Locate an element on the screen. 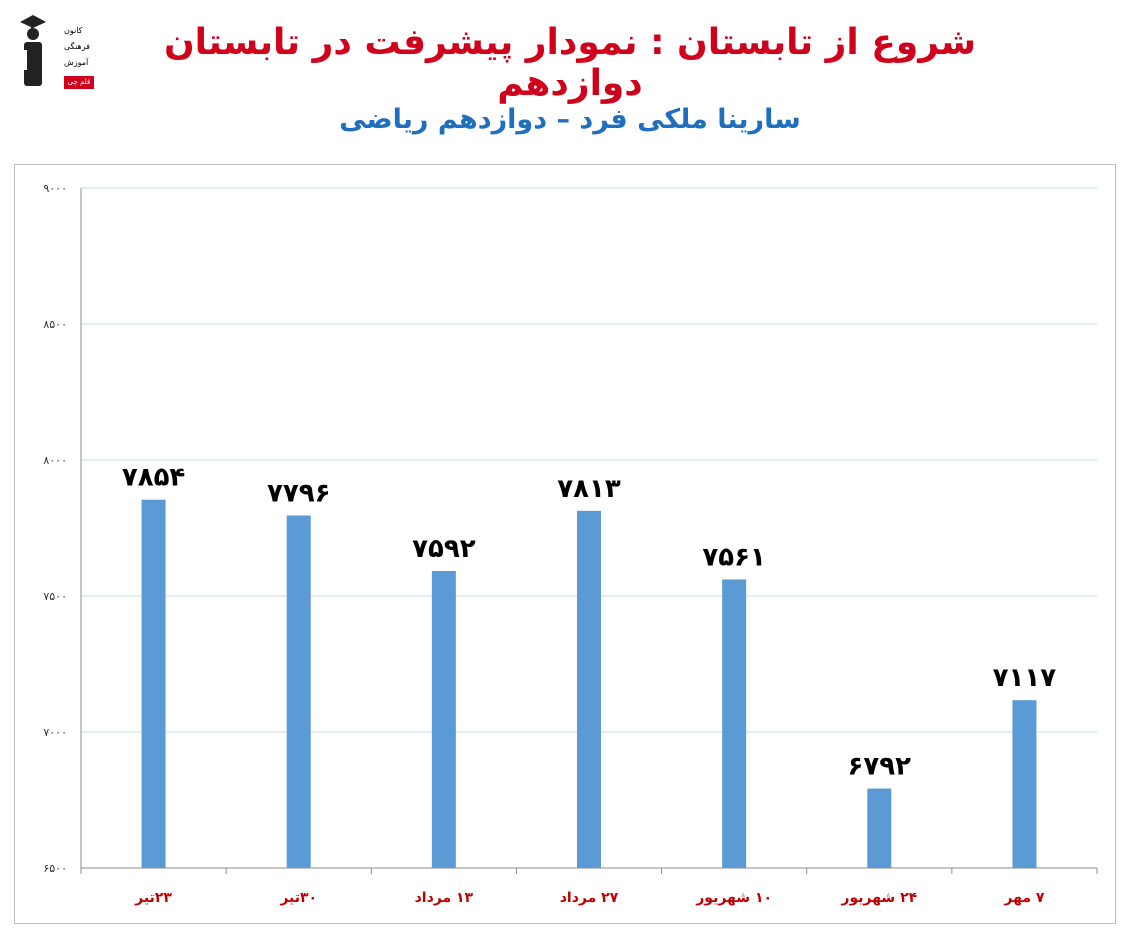 Image resolution: width=1148 pixels, height=945 pixels. y-tick-label: ۷۰۰۰ is located at coordinates (55, 732).